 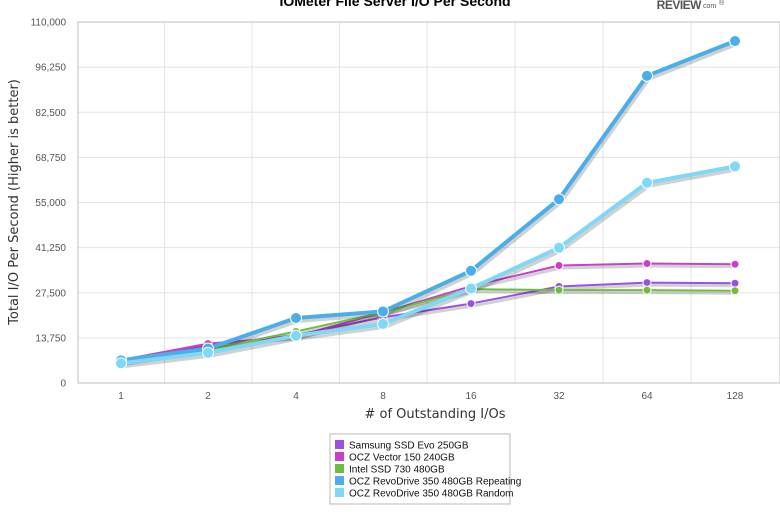 What do you see at coordinates (14, 202) in the screenshot?
I see `y-axis-label: Total I/O Per Second (Higher is better)` at bounding box center [14, 202].